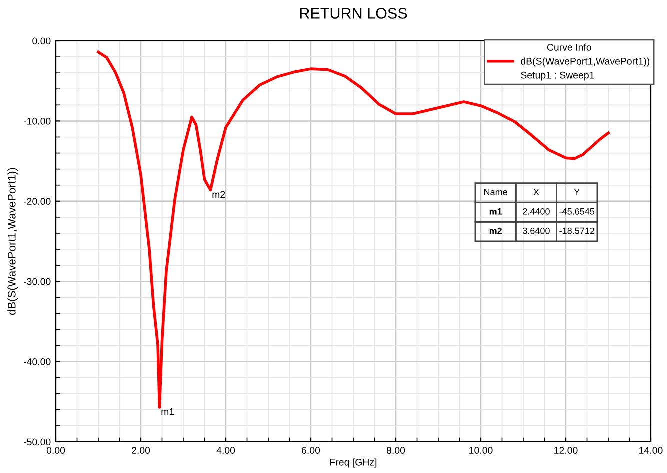  I want to click on legend-title: Curve Info, so click(569, 47).